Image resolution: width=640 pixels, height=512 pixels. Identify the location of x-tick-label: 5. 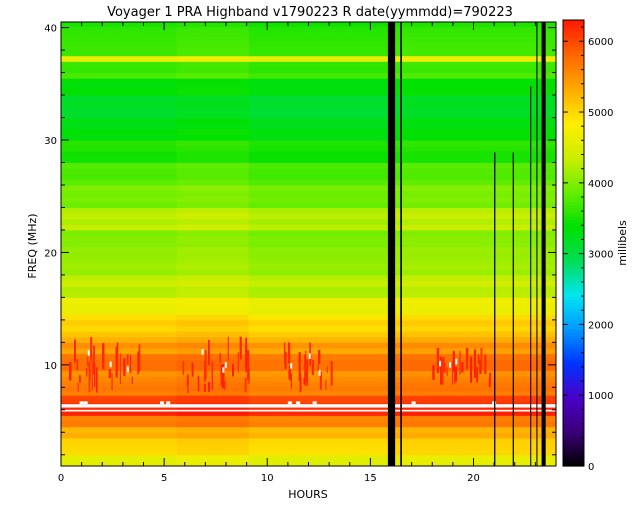
(164, 478).